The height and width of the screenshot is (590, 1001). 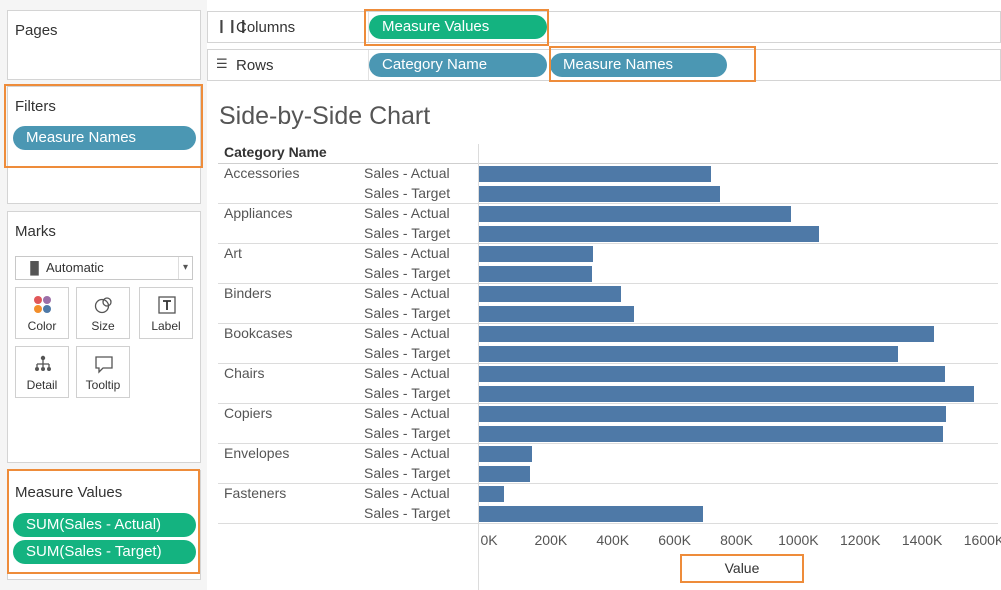 What do you see at coordinates (275, 152) in the screenshot?
I see `row-header-category-name: Category Name` at bounding box center [275, 152].